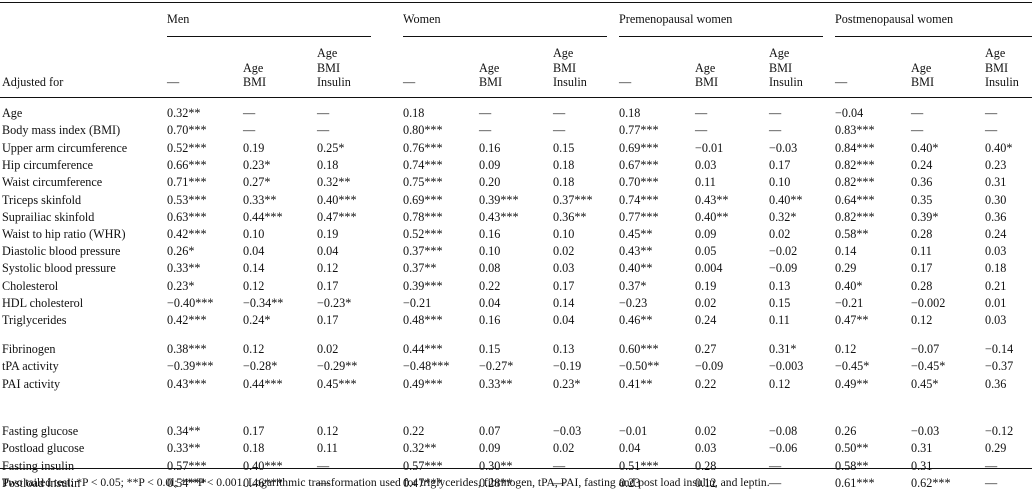  I want to click on table-cell: −0.09, so click(709, 366).